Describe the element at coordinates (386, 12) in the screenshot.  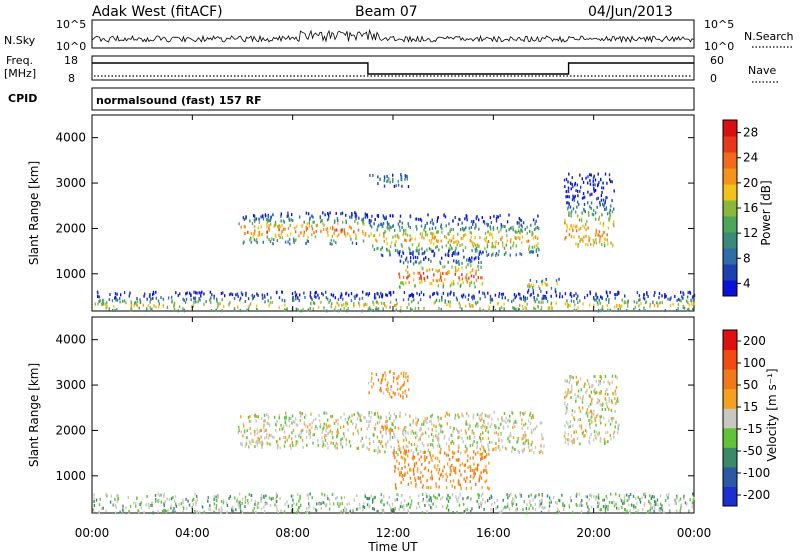
I see `beam-title: Beam 07` at that location.